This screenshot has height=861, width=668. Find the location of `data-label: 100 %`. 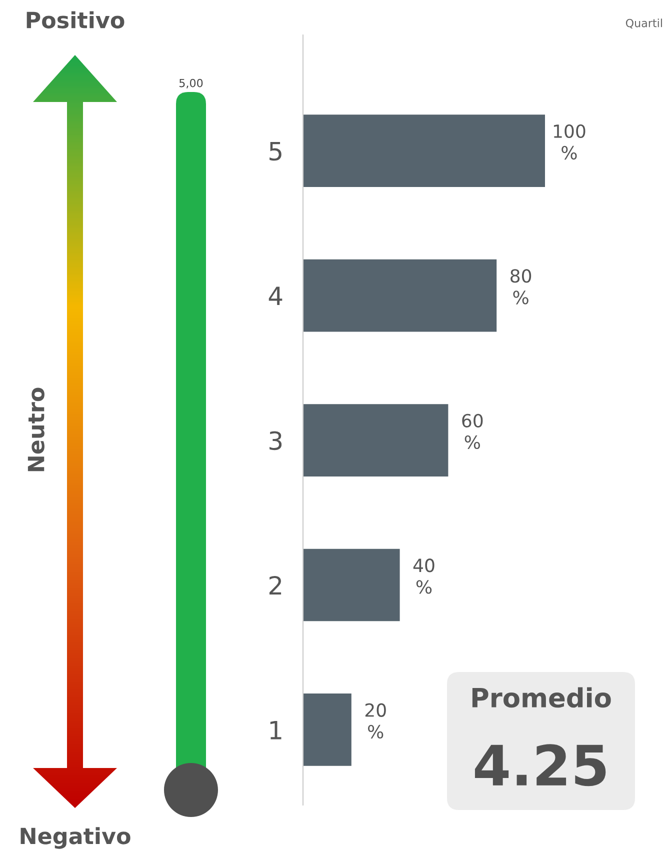

data-label: 100 % is located at coordinates (570, 142).